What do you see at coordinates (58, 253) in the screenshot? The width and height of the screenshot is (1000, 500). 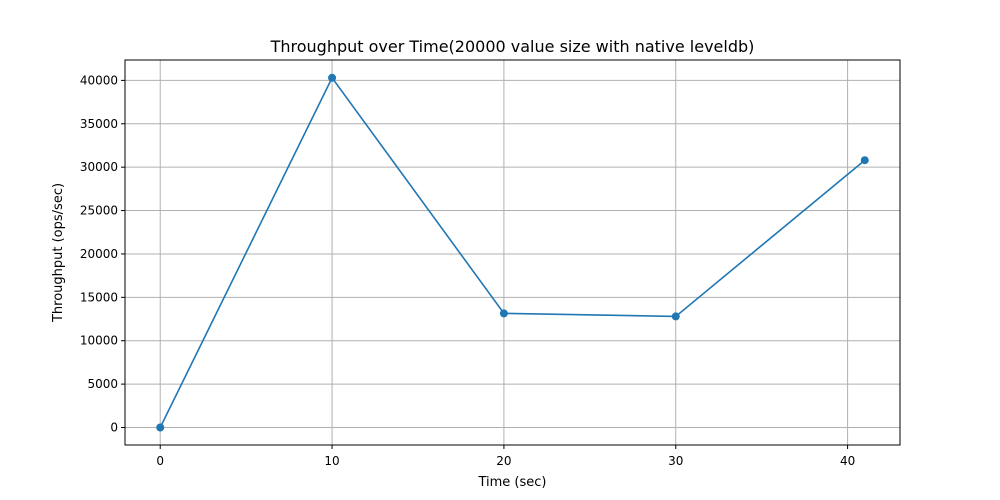 I see `y-axis-label: Throughput (ops/sec)` at bounding box center [58, 253].